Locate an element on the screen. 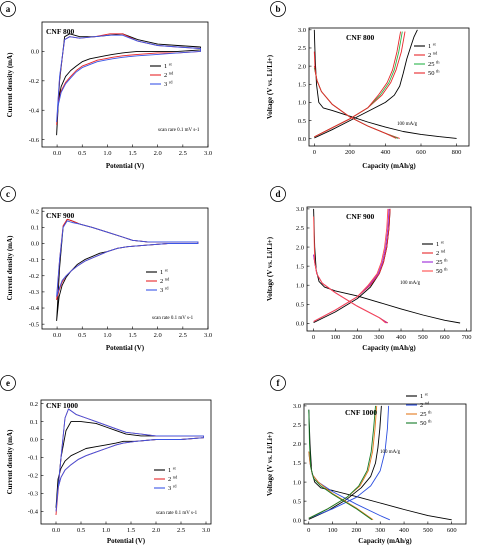 The width and height of the screenshot is (487, 550). x-tick-label: 600 is located at coordinates (421, 152).